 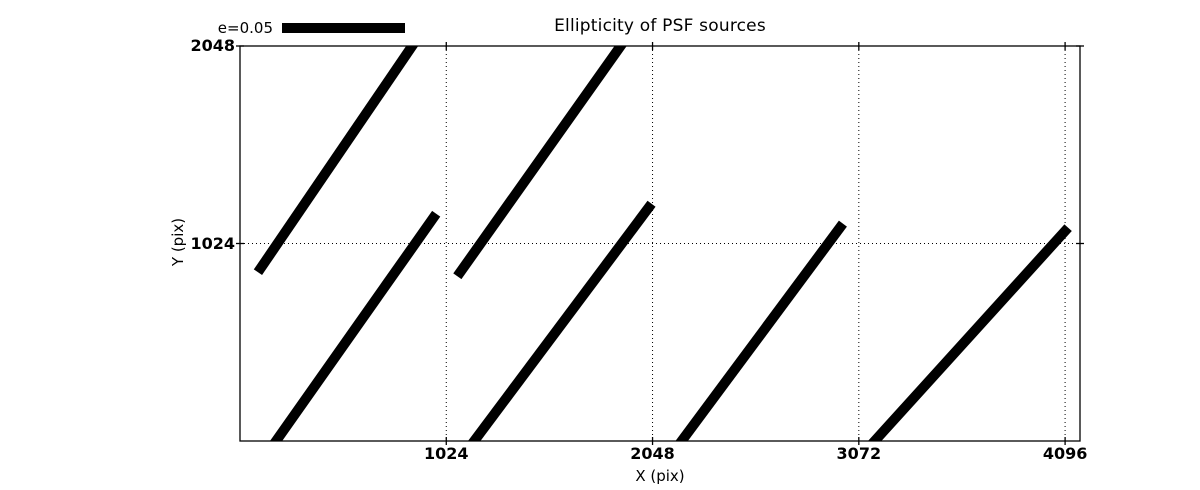 What do you see at coordinates (652, 453) in the screenshot?
I see `x-tick-label: 2048` at bounding box center [652, 453].